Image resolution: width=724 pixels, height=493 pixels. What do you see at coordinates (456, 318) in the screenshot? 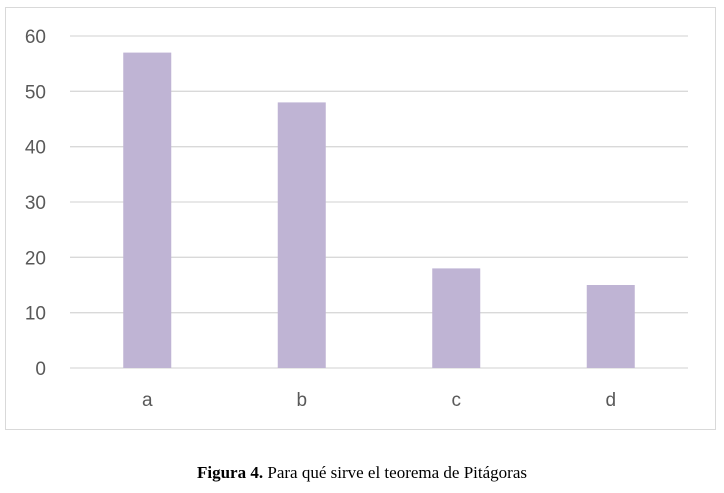
I see `bar-c` at bounding box center [456, 318].